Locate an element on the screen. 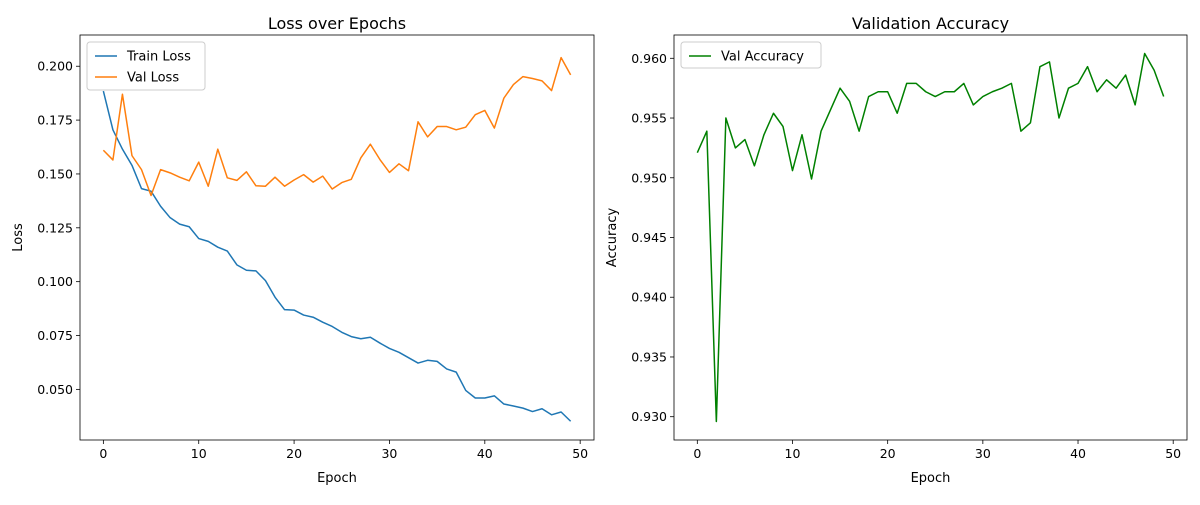 The image size is (1200, 505). legend: Val Accuracy is located at coordinates (751, 55).